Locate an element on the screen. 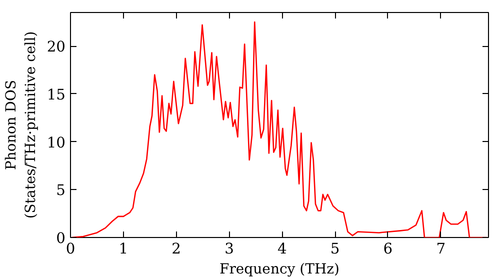 This screenshot has height=280, width=500. x-axis-title: Frequency (THz) is located at coordinates (279, 270).